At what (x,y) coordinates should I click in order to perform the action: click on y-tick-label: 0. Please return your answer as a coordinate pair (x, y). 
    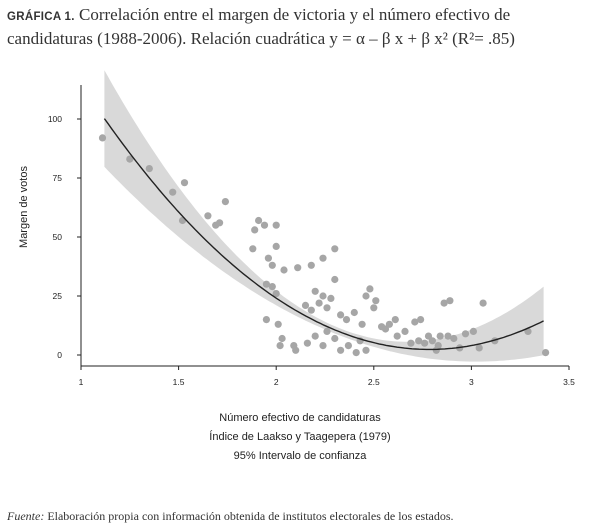
    Looking at the image, I should click on (59, 355).